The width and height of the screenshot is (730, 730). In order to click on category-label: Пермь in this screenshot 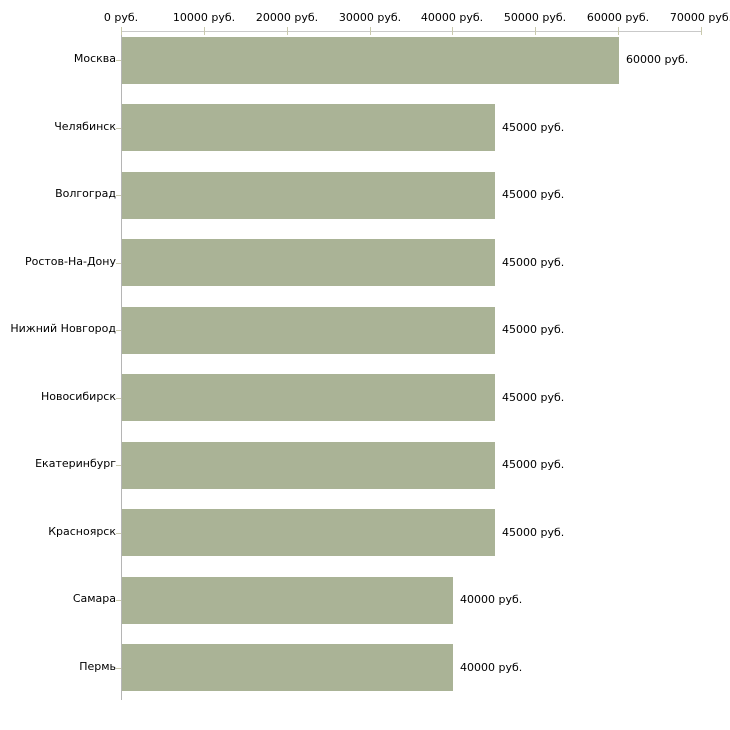, I will do `click(97, 666)`.